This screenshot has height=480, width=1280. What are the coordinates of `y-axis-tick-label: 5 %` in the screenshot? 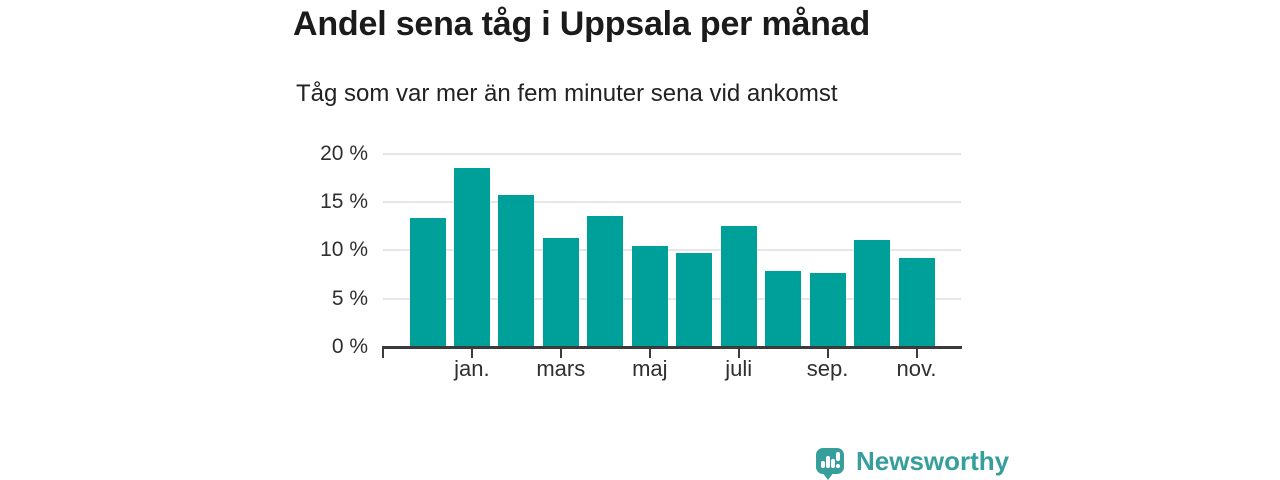 It's located at (349, 298).